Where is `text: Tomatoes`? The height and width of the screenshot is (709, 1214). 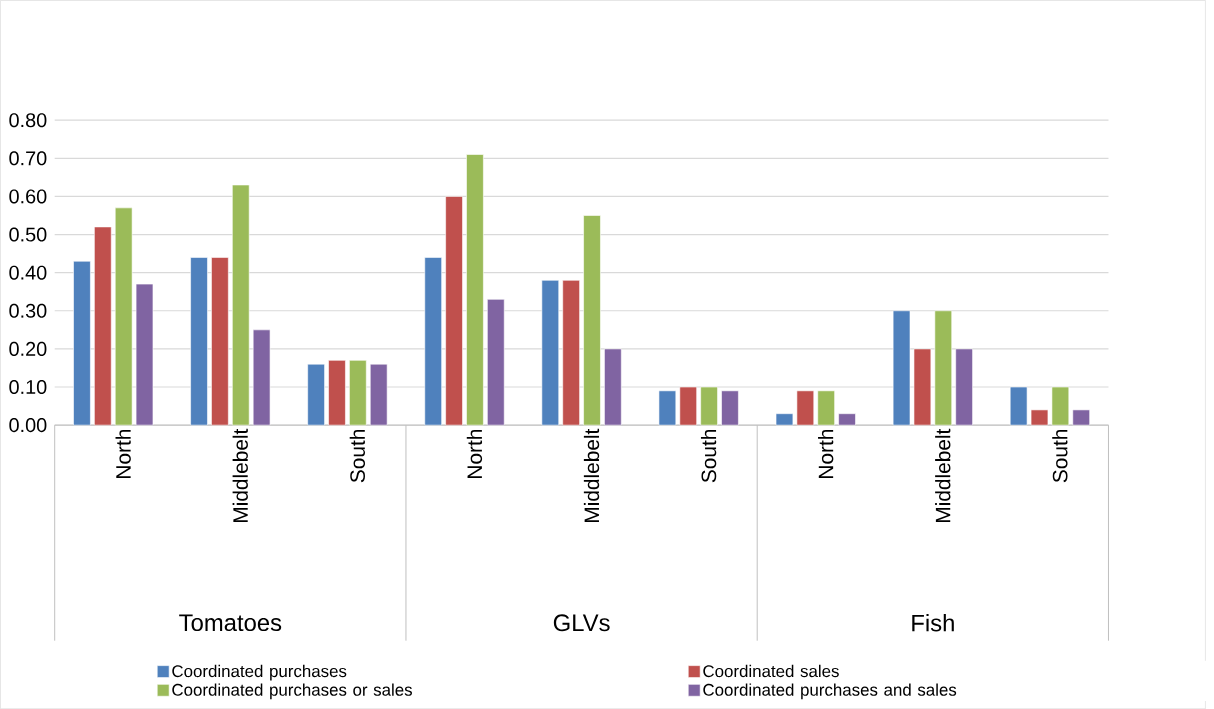 text: Tomatoes is located at coordinates (230, 623).